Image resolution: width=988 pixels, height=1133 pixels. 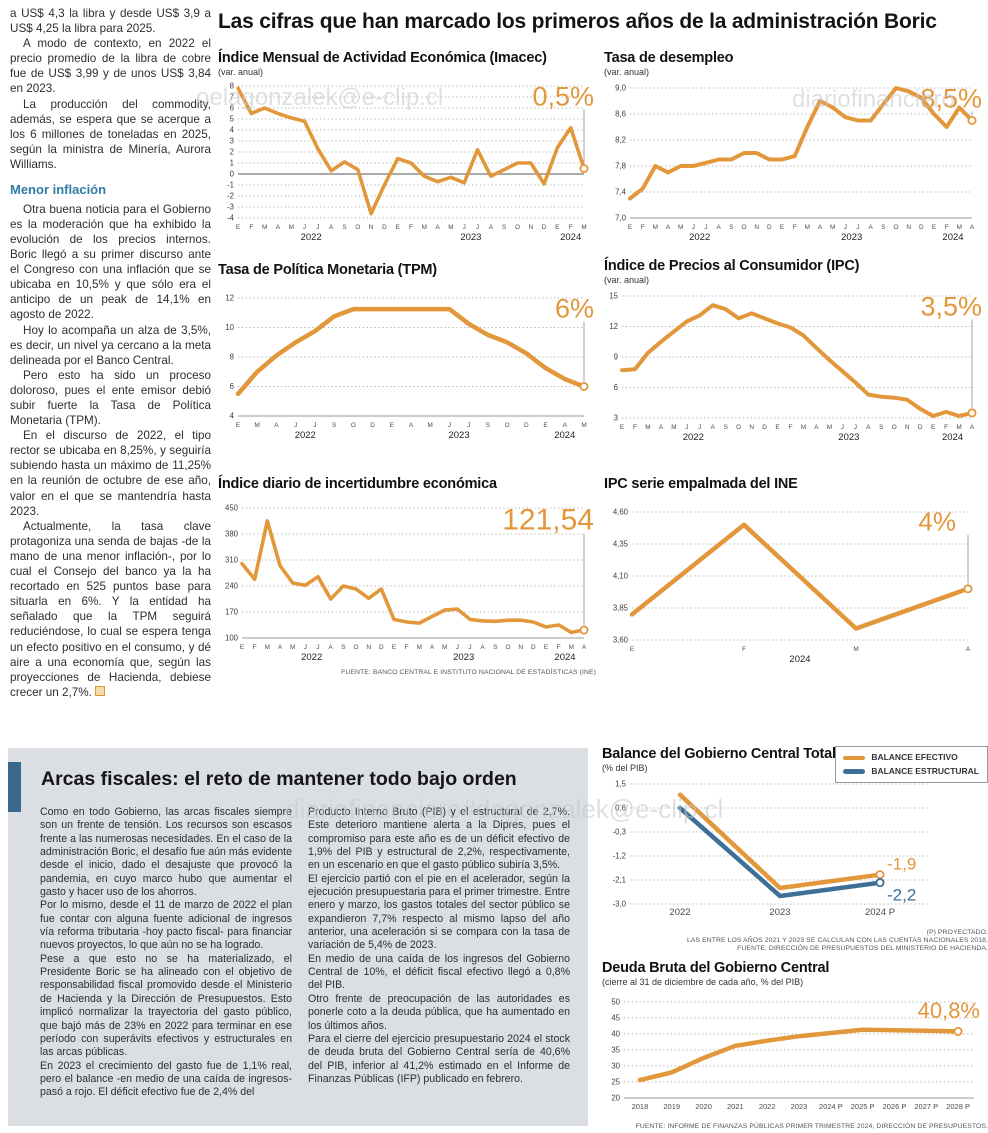 What do you see at coordinates (908, 227) in the screenshot?
I see `x-tick-label: N` at bounding box center [908, 227].